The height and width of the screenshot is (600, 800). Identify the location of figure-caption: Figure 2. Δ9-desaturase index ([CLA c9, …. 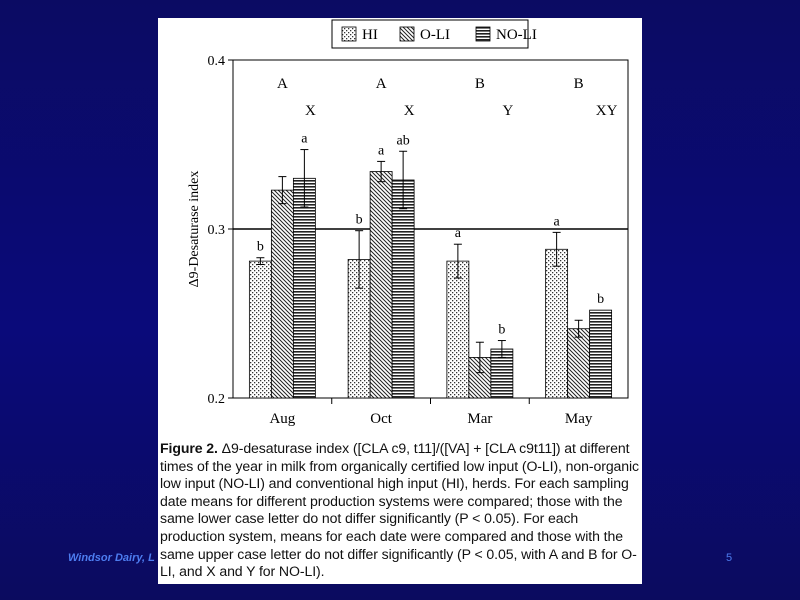
(400, 510).